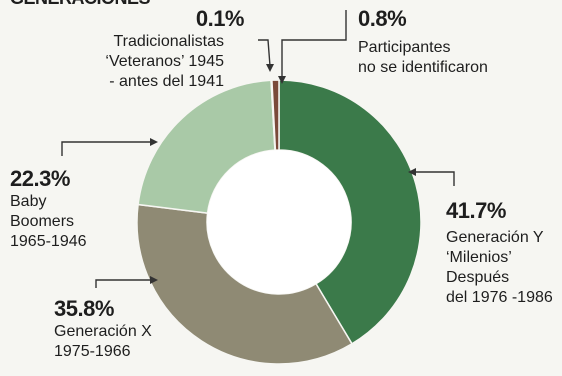 This screenshot has height=376, width=562. Describe the element at coordinates (168, 41) in the screenshot. I see `label-tradicionalistas-1: Tradicionalistas` at that location.